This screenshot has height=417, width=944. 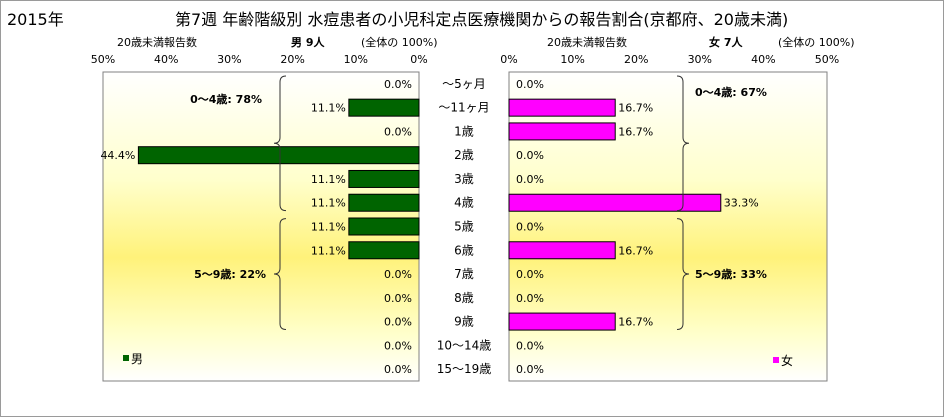 What do you see at coordinates (464, 179) in the screenshot?
I see `category-label: 3歳` at bounding box center [464, 179].